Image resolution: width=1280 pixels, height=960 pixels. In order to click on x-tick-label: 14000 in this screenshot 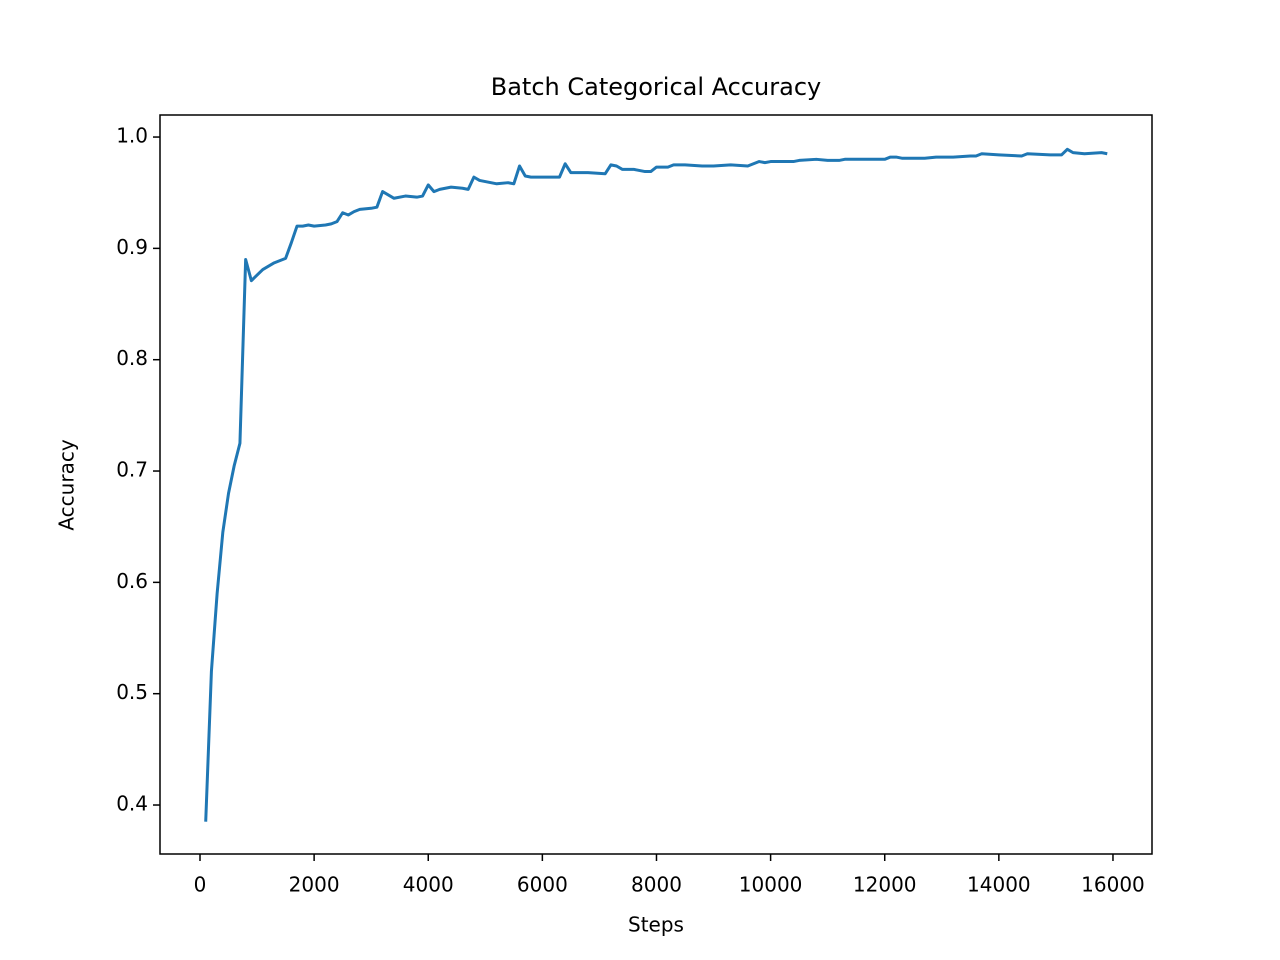, I will do `click(999, 885)`.